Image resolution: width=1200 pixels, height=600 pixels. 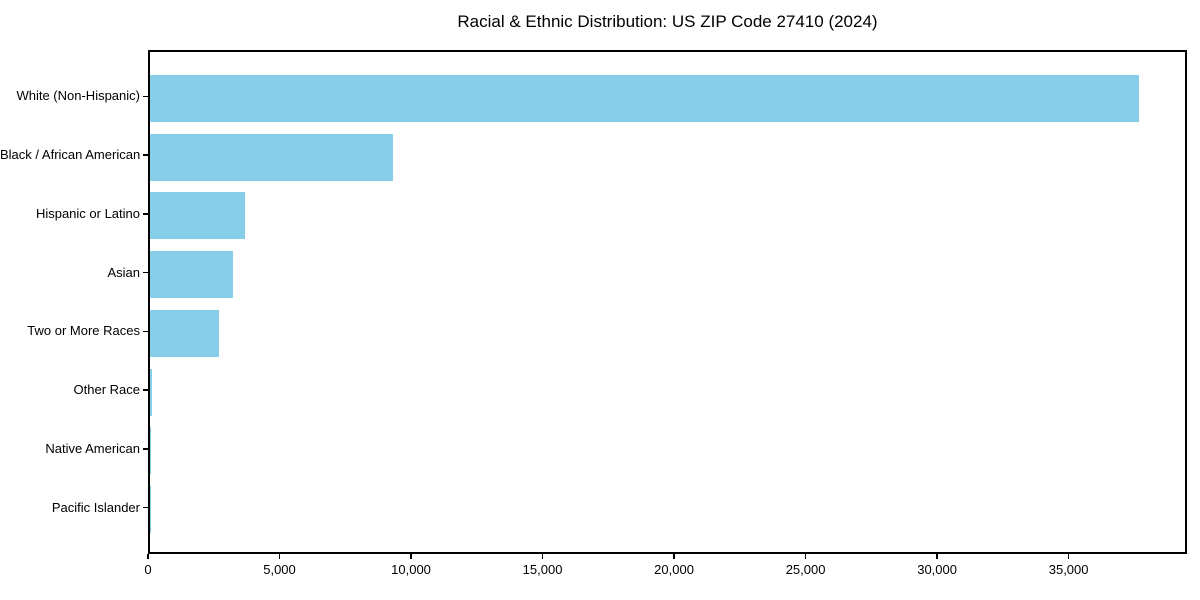 I want to click on x-tick-label-3: 15,000, so click(x=542, y=569).